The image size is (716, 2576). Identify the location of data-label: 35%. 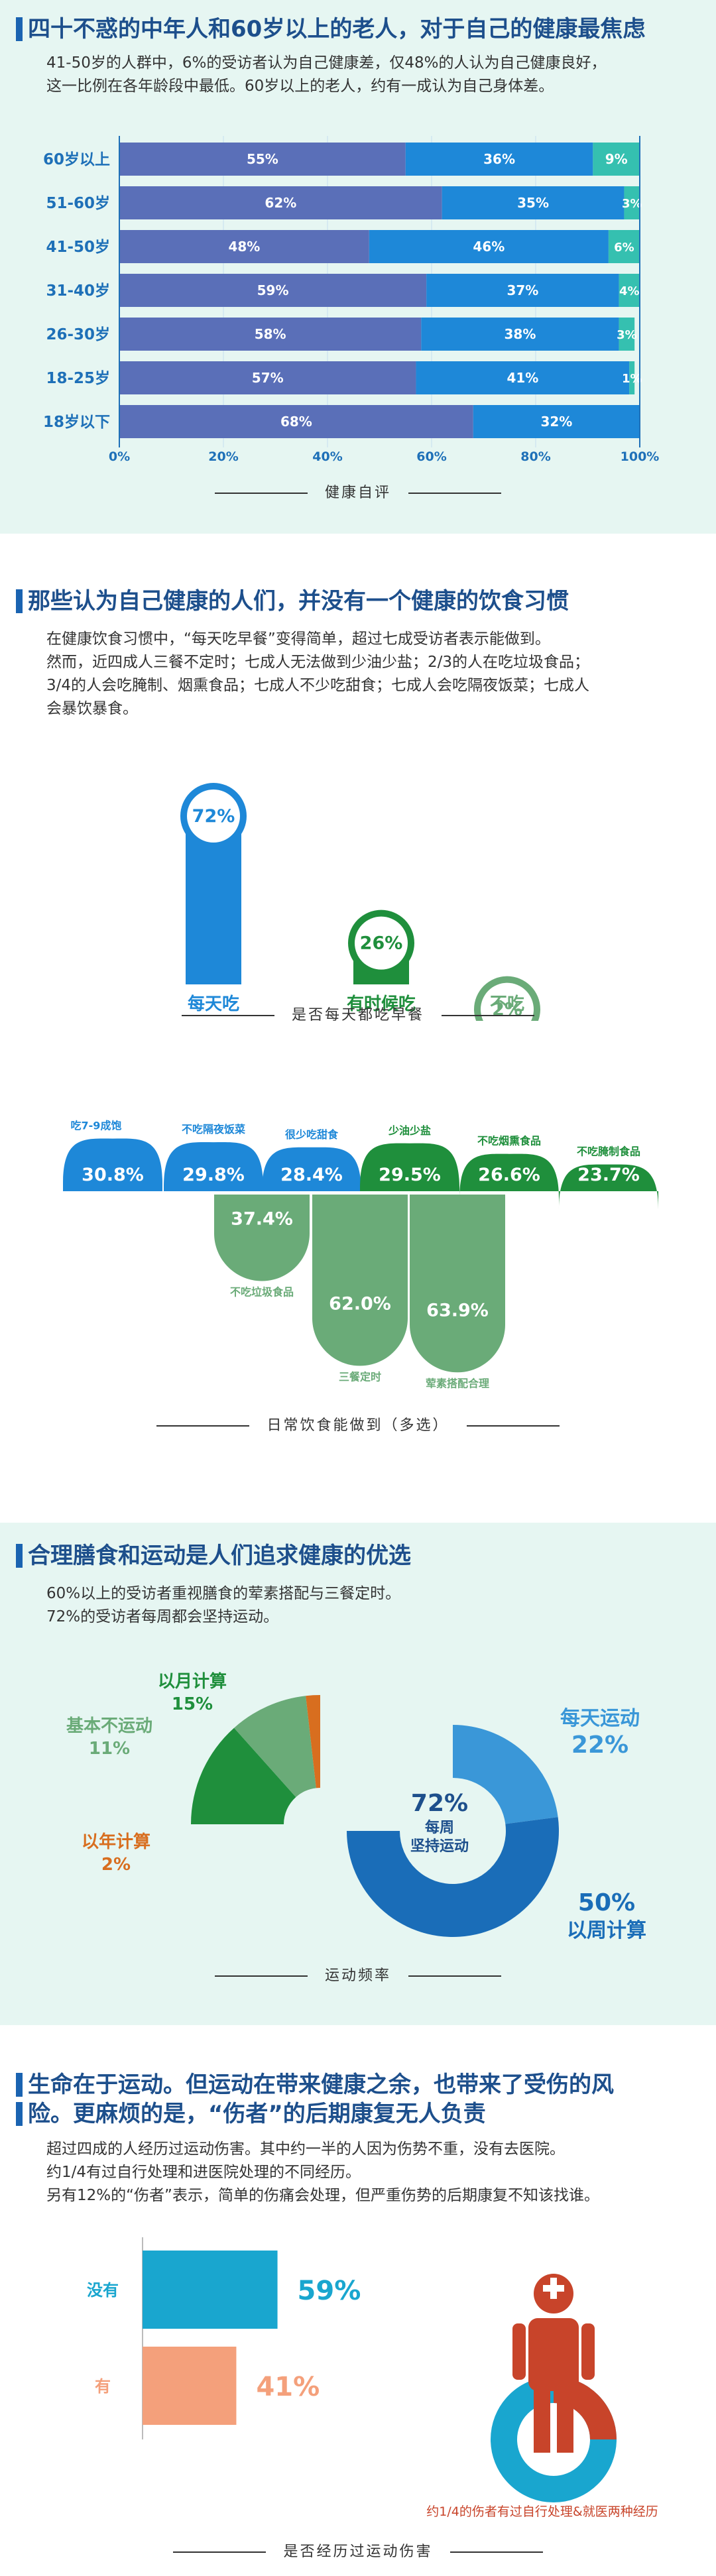
(533, 203).